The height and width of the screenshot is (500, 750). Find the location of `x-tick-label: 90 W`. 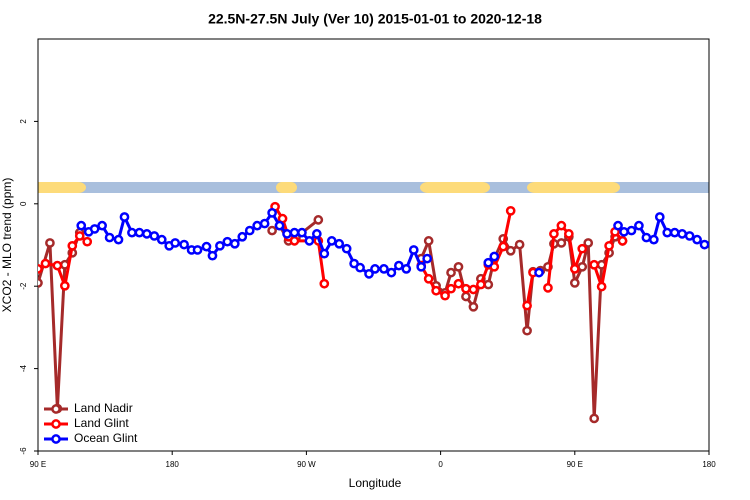

x-tick-label: 90 W is located at coordinates (306, 464).